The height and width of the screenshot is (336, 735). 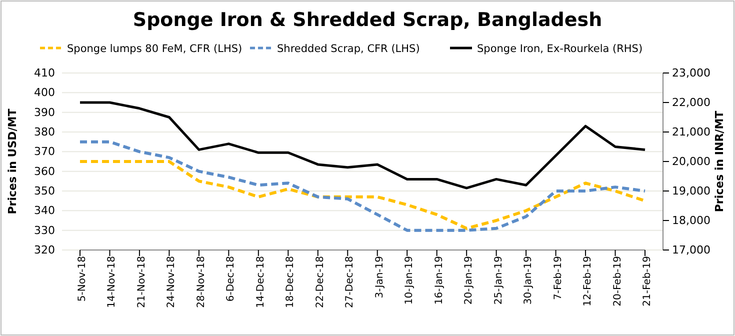 I want to click on y-tick-label: 320, so click(x=44, y=250).